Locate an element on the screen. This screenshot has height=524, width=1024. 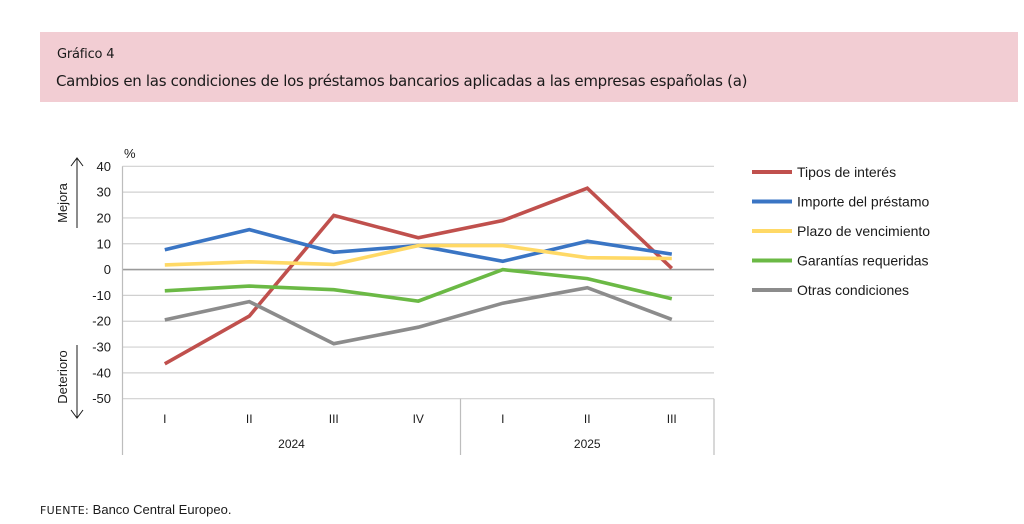
series-plazo-de-vencimiento is located at coordinates (418, 255).